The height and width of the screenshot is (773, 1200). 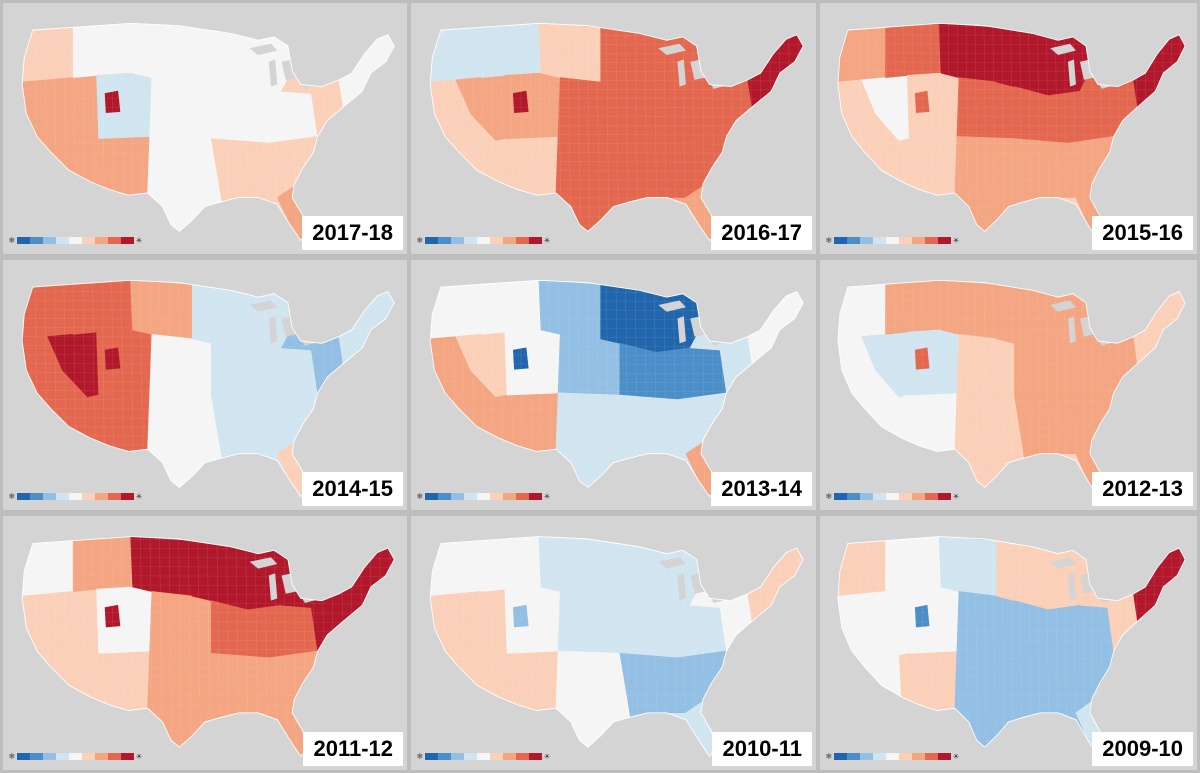 I want to click on region-florida, so click(x=701, y=728).